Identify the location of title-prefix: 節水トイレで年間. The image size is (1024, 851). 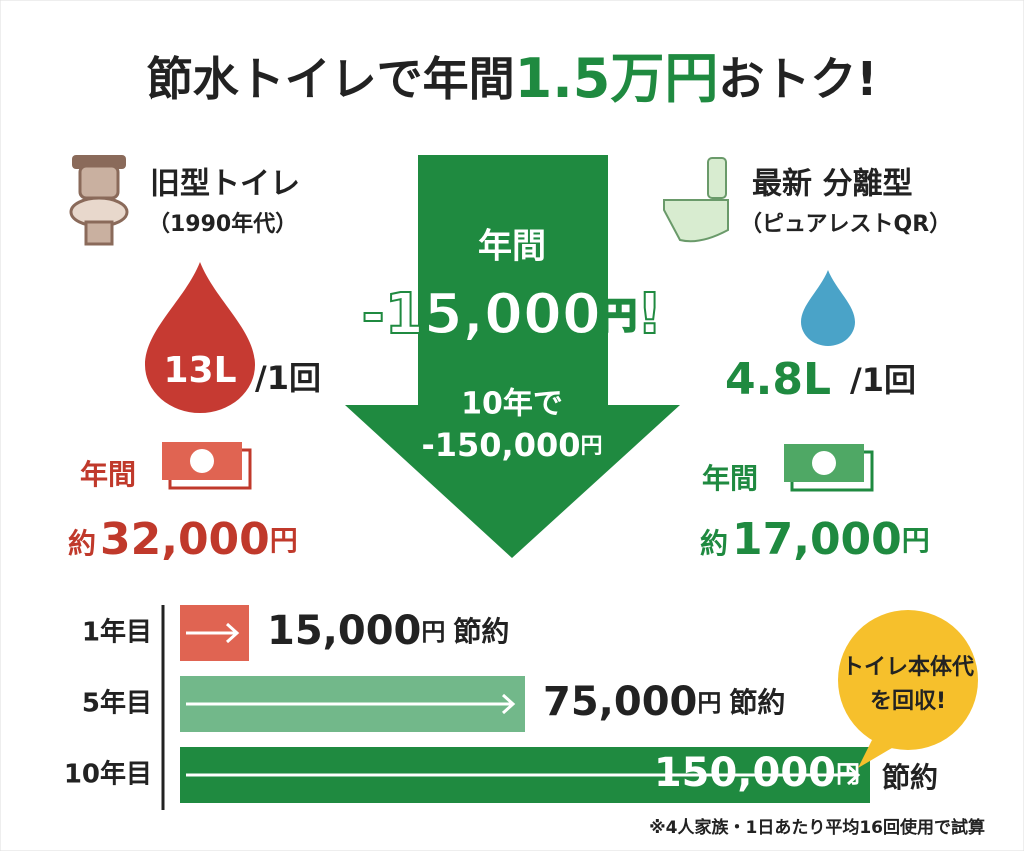
(331, 79).